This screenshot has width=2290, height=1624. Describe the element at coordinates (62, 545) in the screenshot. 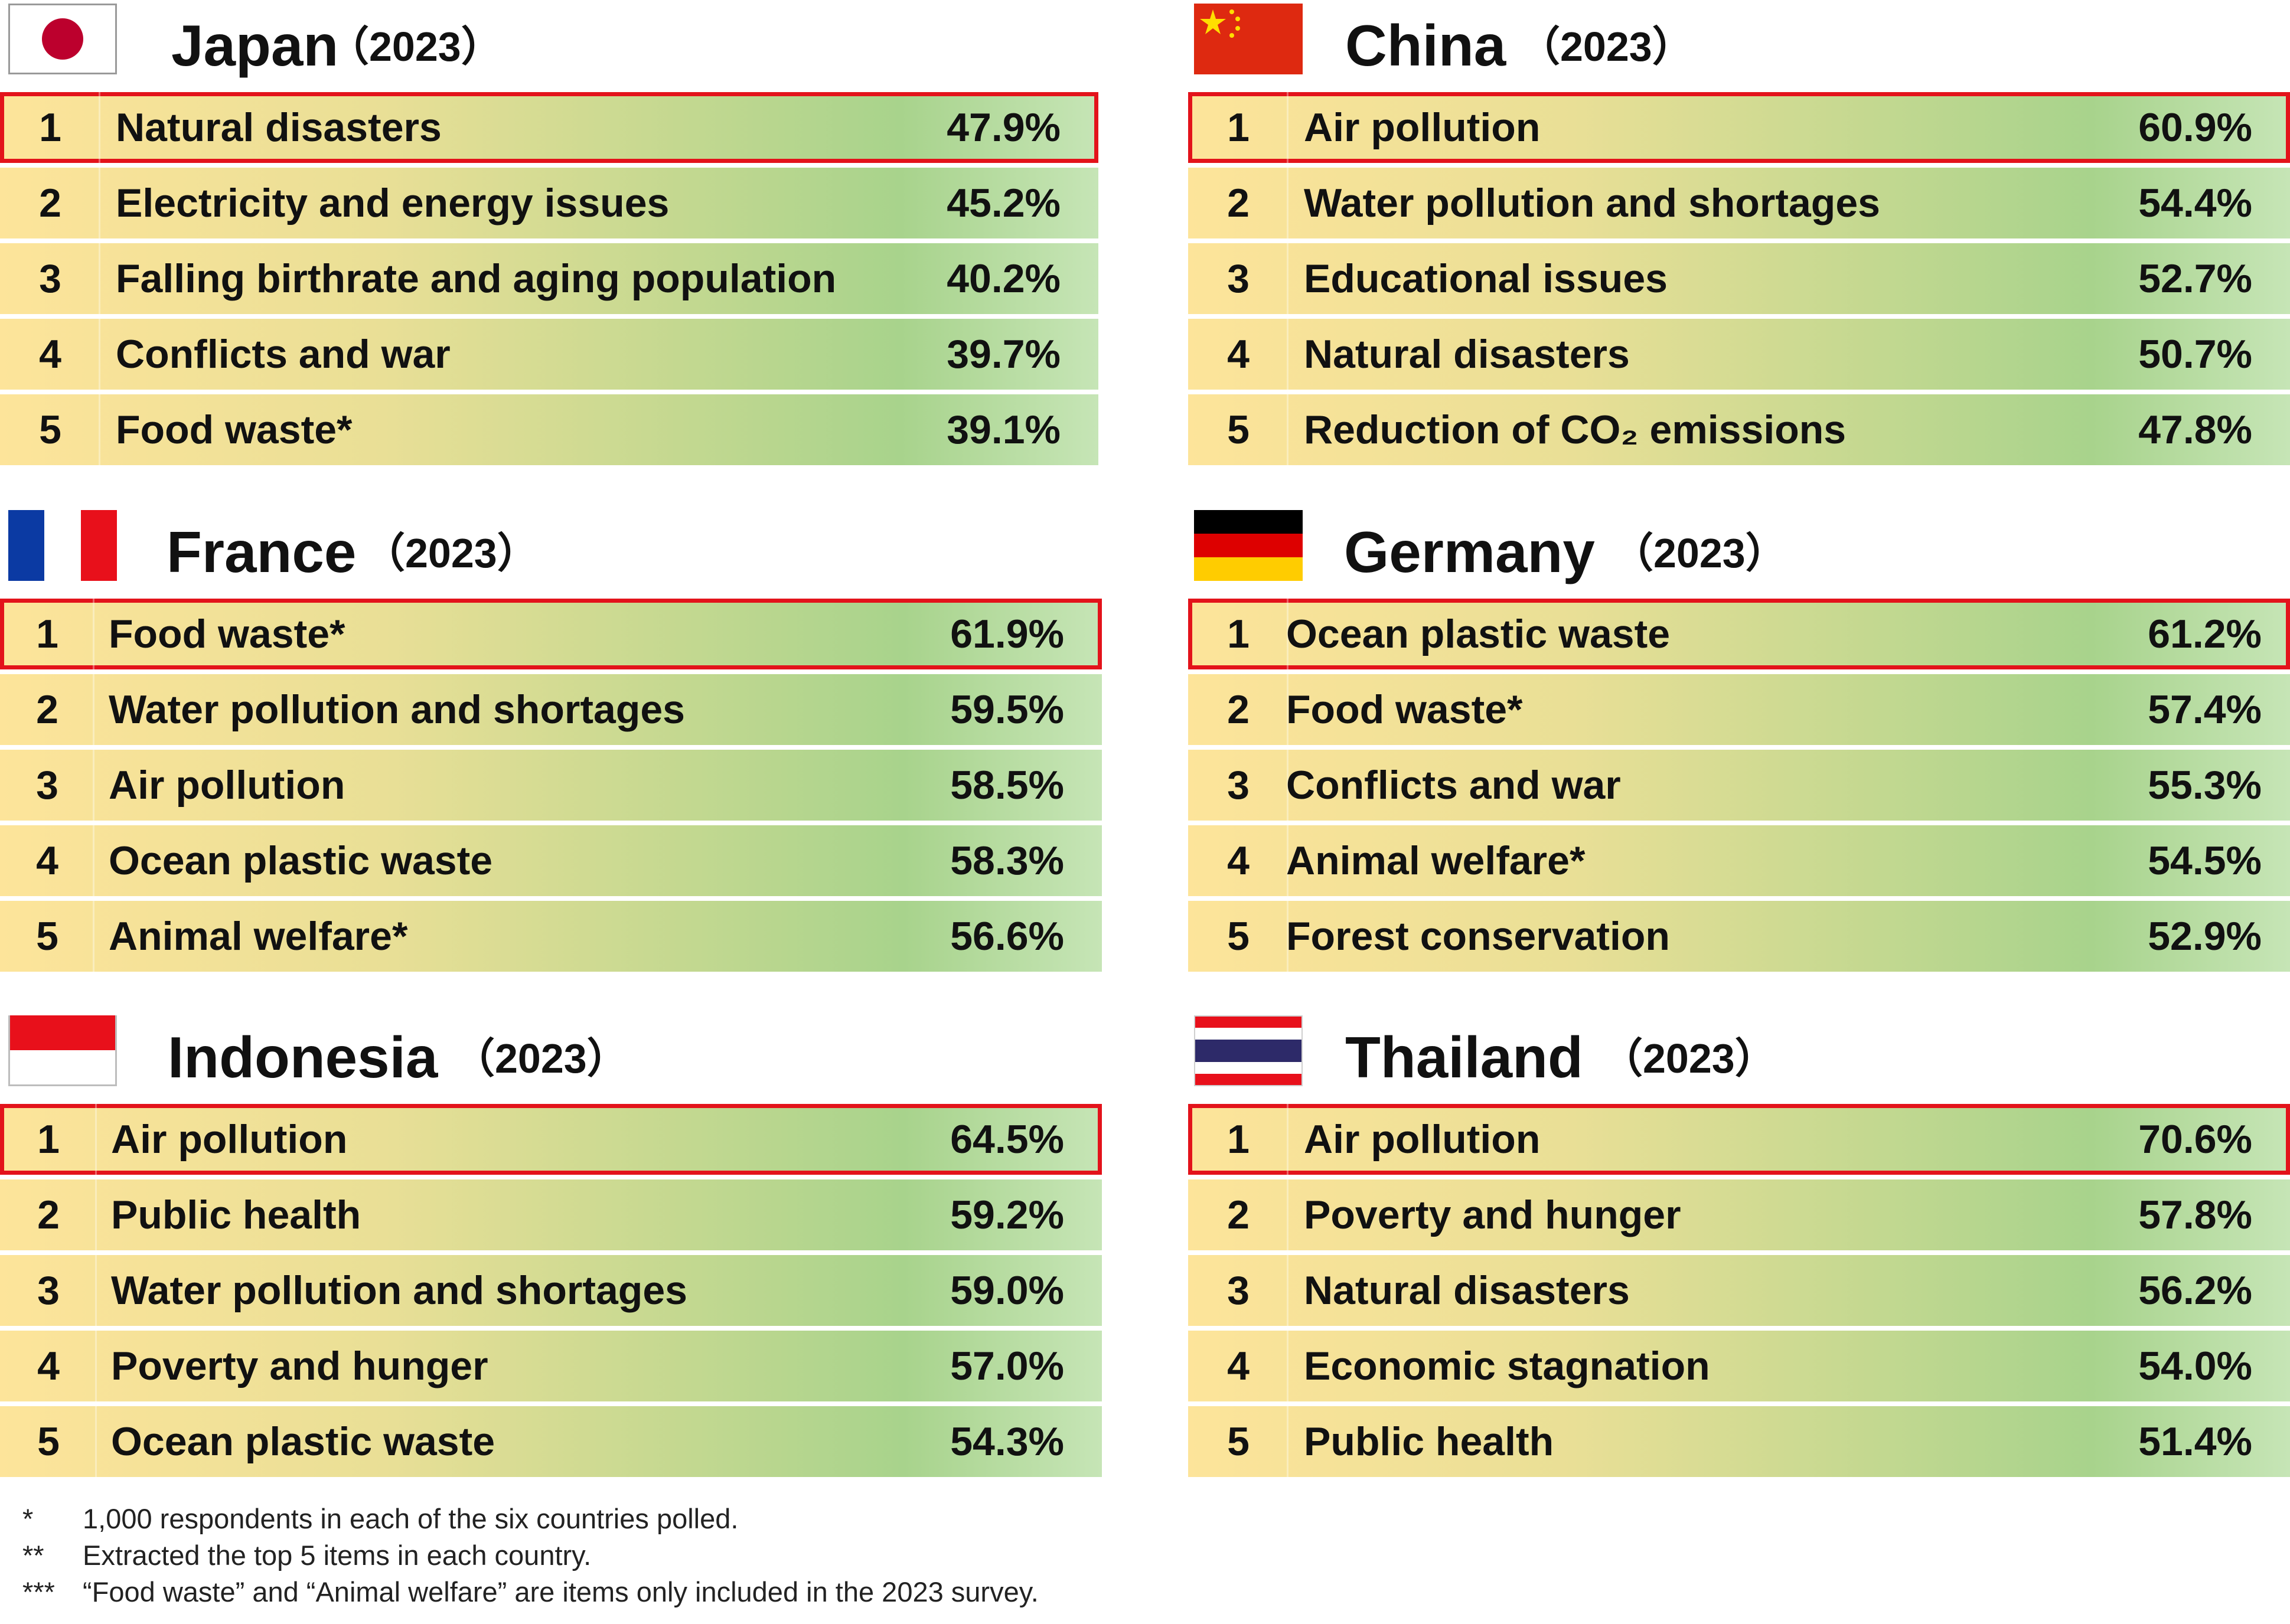

I see `france-flag-icon` at that location.